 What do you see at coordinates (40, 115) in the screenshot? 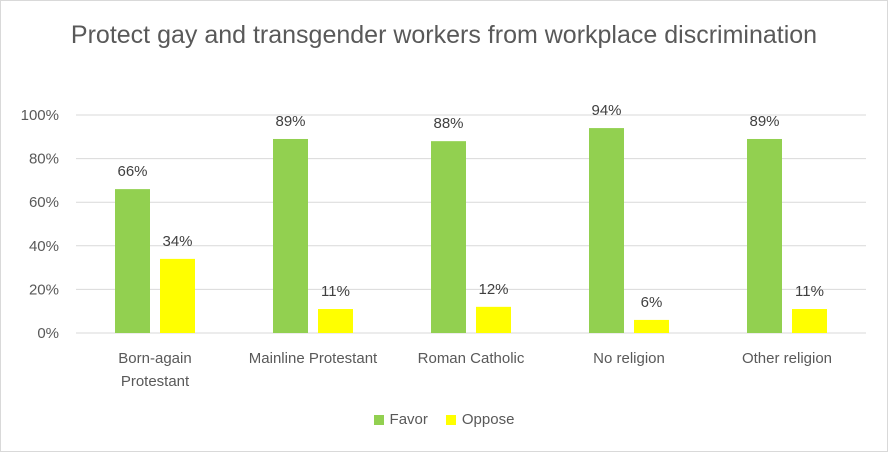
I see `y-tick-label: 100%` at bounding box center [40, 115].